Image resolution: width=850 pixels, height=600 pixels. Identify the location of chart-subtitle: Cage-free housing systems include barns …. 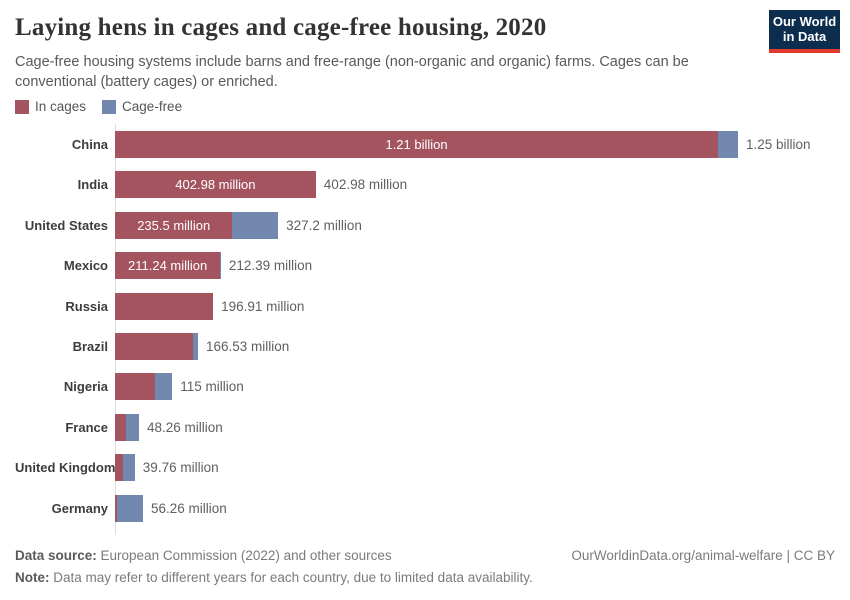
(352, 72).